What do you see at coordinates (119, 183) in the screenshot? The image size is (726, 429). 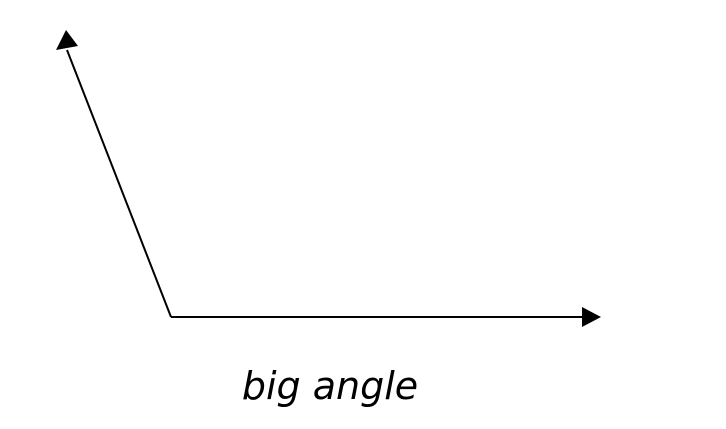 I see `angle-ray-left` at bounding box center [119, 183].